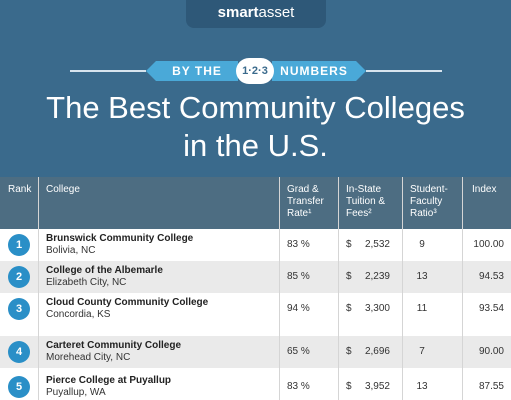 The width and height of the screenshot is (511, 400). I want to click on col-grad-line3: Rate¹, so click(299, 213).